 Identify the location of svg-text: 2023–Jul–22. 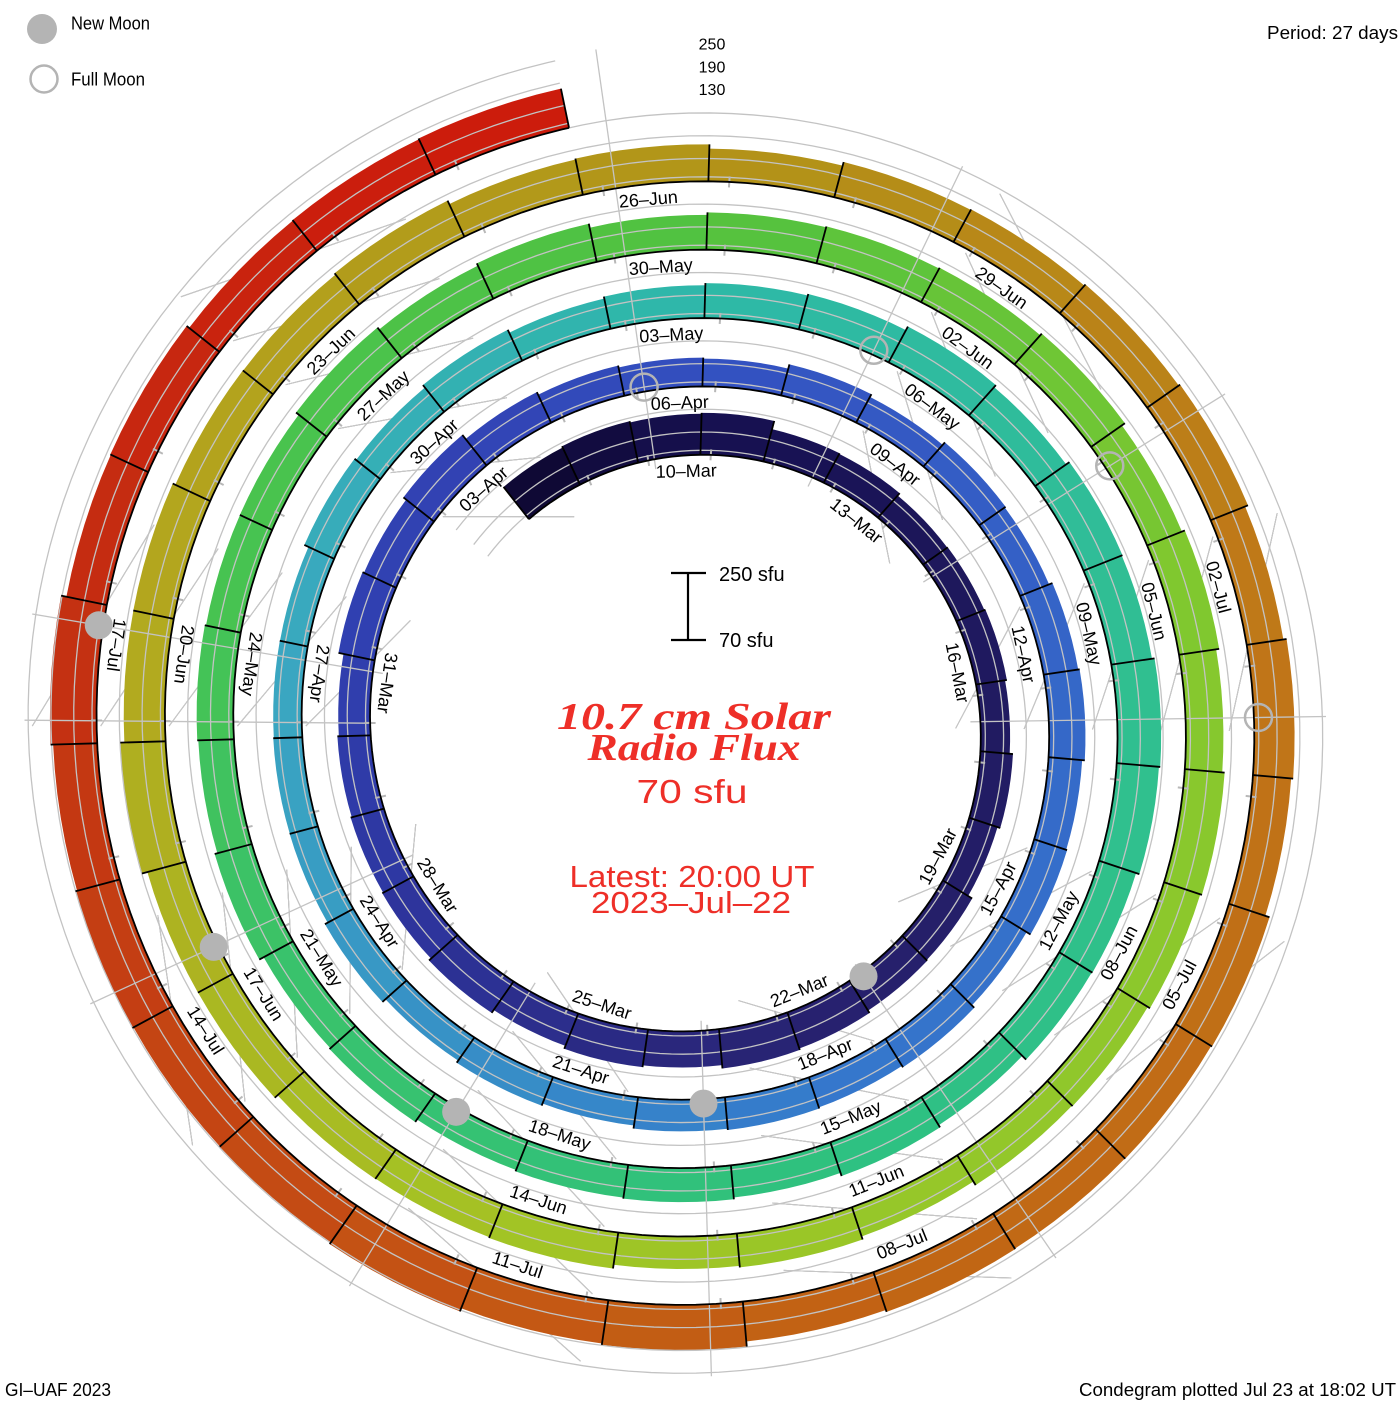
(691, 902).